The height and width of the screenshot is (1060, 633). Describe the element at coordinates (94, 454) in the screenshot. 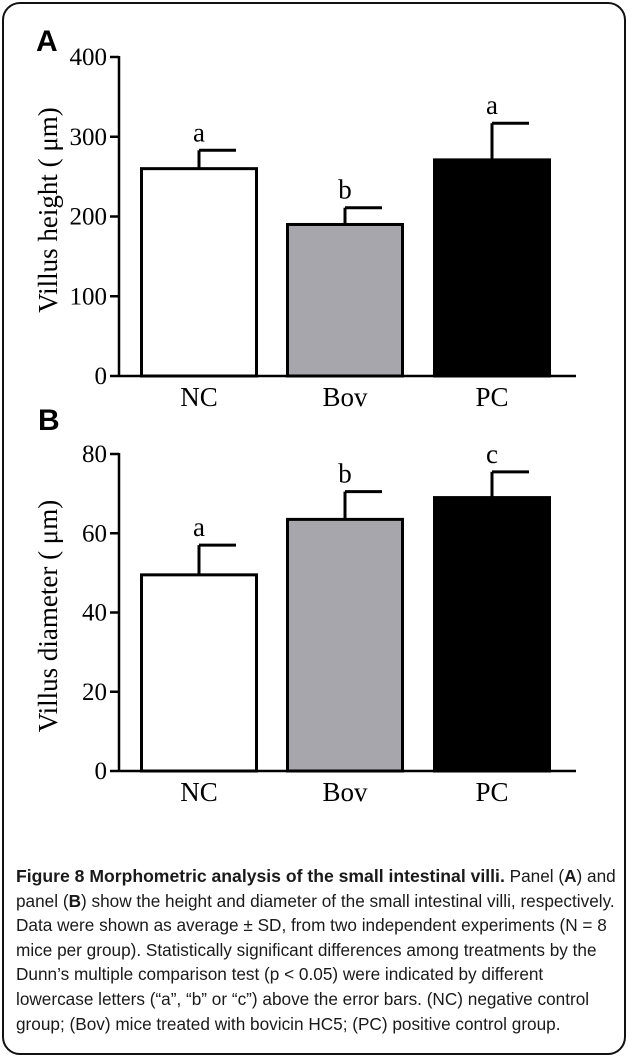

I see `y-tick-label: 80` at that location.